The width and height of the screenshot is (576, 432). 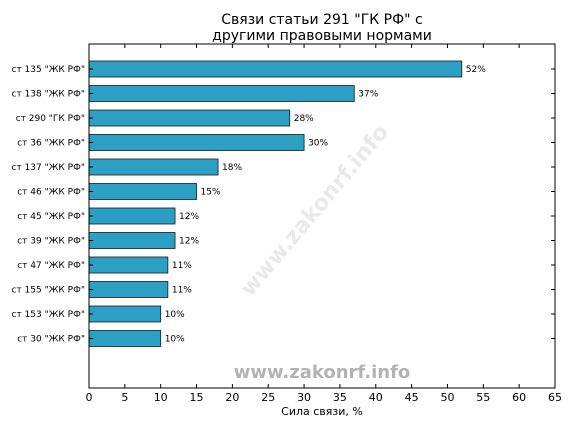 I want to click on category-label: ст 45 "ЖК РФ", so click(x=51, y=217).